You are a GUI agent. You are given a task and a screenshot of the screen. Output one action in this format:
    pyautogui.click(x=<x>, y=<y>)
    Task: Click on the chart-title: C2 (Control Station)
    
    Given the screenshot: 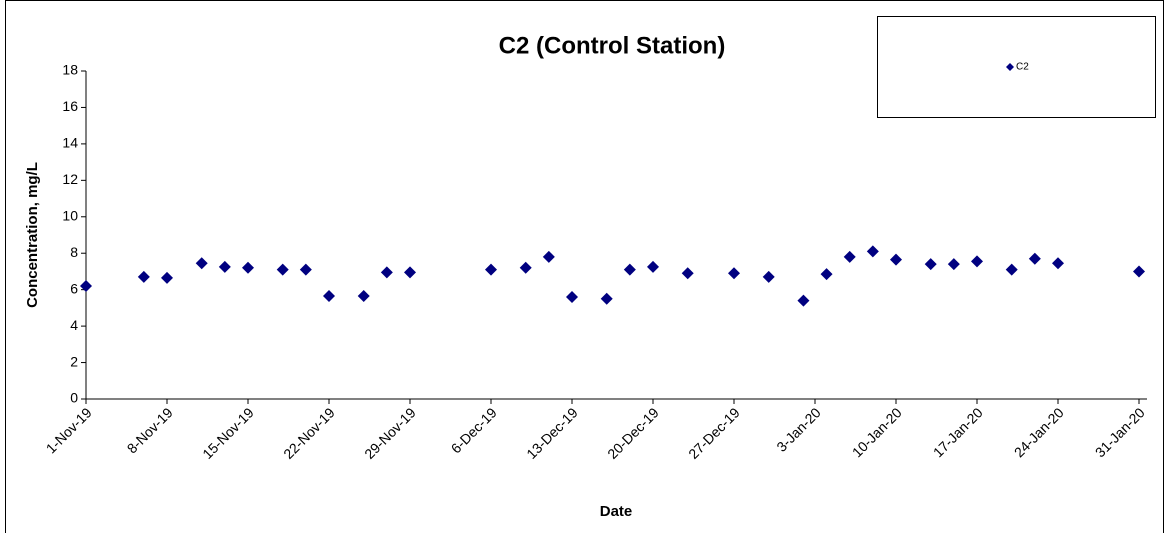 What is the action you would take?
    pyautogui.click(x=612, y=45)
    